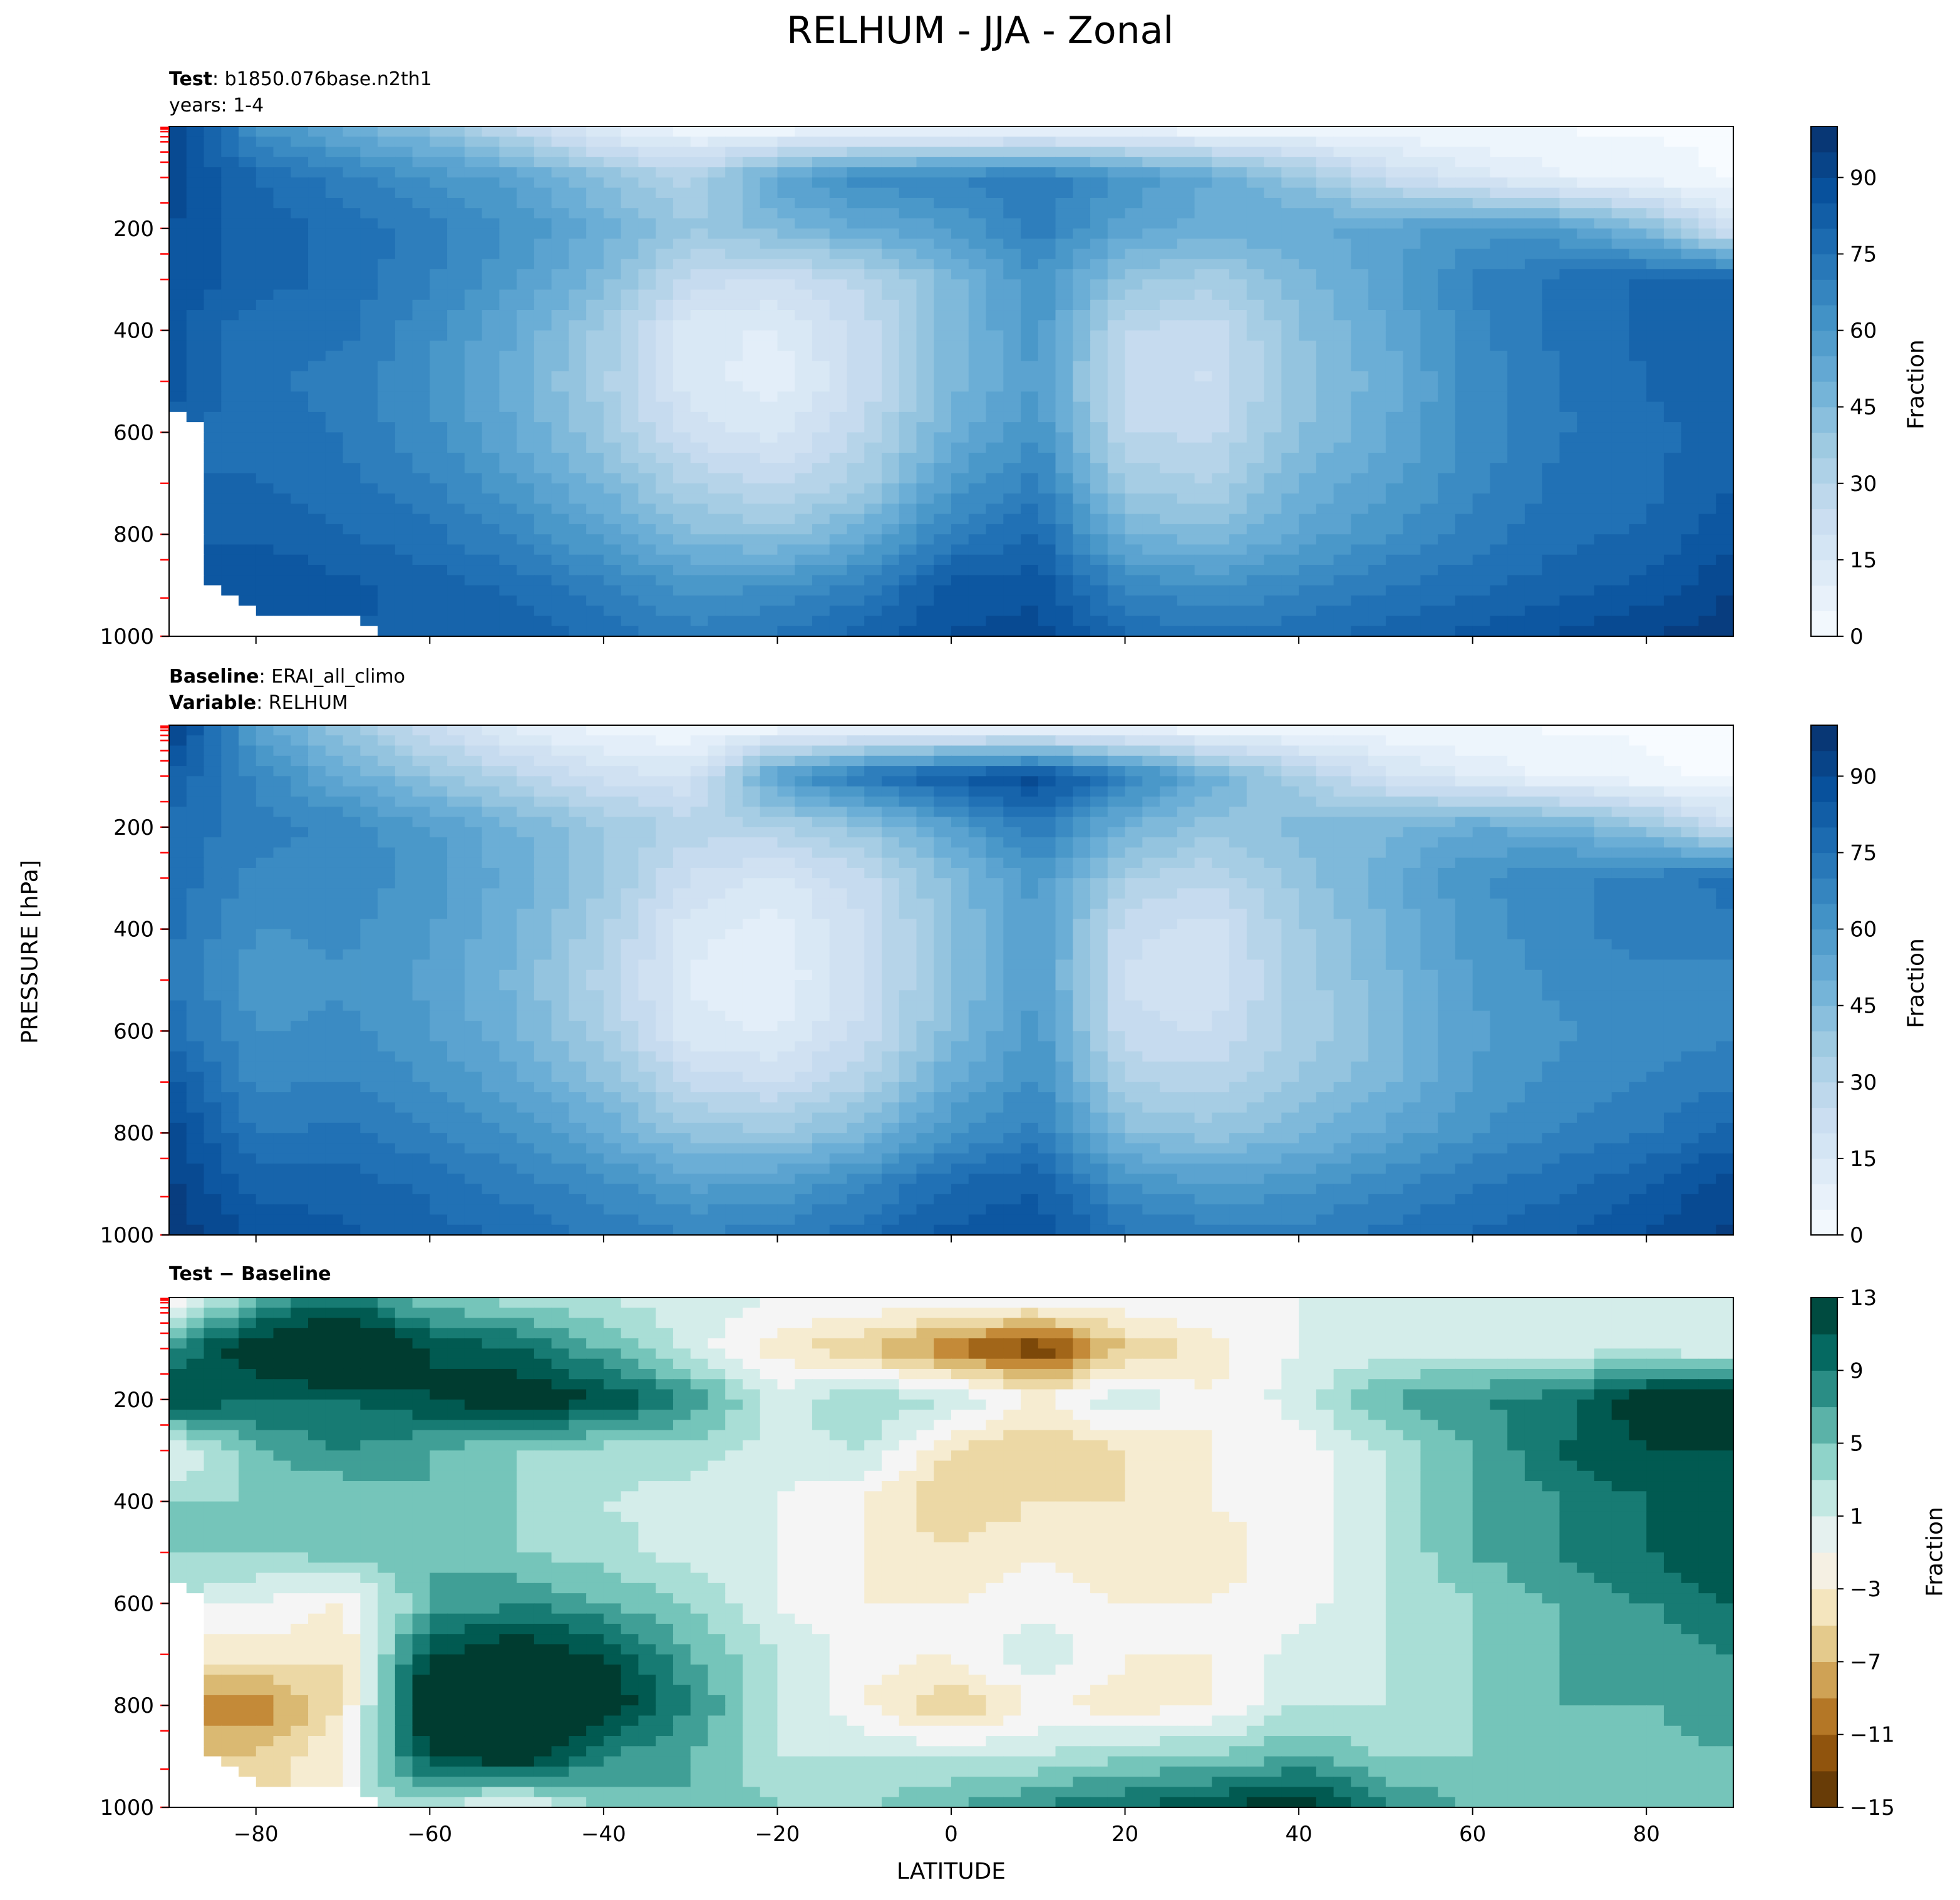  Describe the element at coordinates (1824, 522) in the screenshot. I see `colorbar-segment` at that location.